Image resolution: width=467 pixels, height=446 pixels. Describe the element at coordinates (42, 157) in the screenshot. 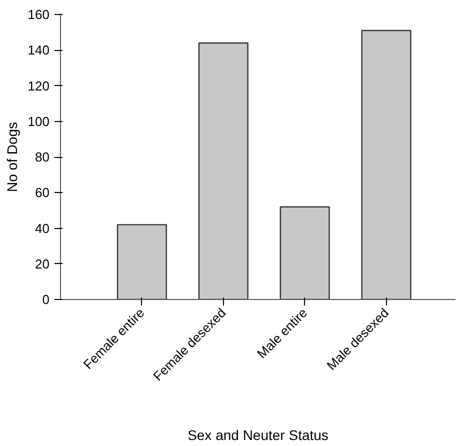

I see `y-tick-label: 80` at that location.